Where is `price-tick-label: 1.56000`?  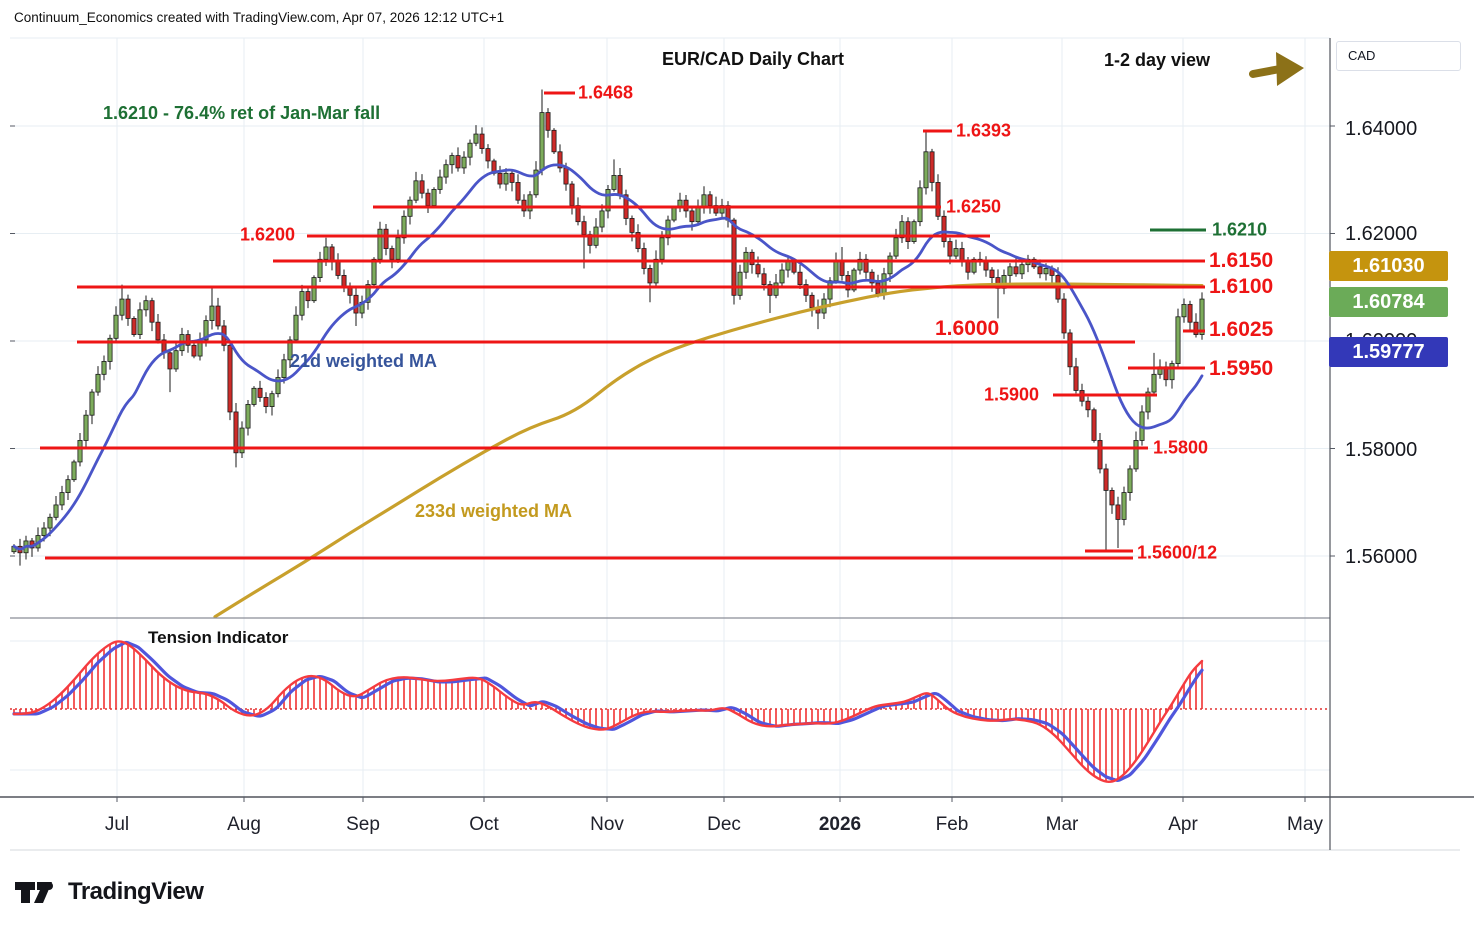 price-tick-label: 1.56000 is located at coordinates (1381, 557).